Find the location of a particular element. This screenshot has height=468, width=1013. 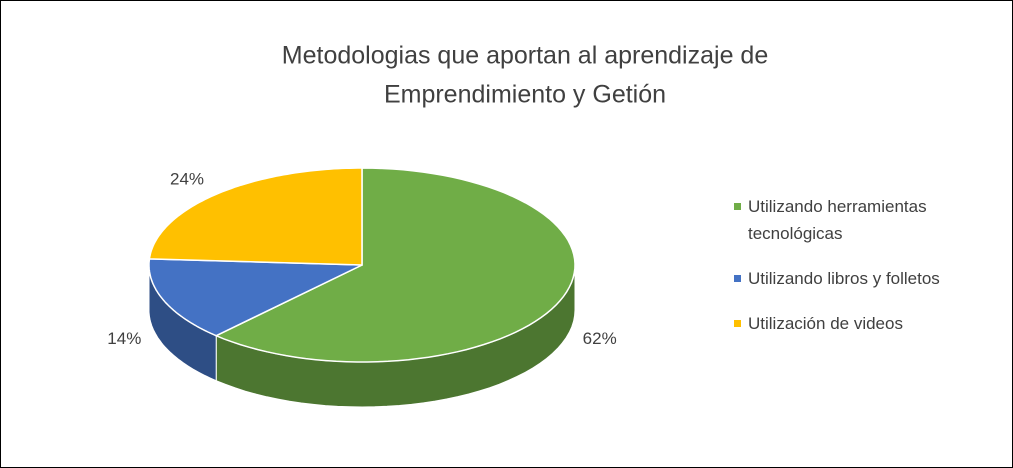

legend-item: Utilizando libros y folletos is located at coordinates (869, 278).